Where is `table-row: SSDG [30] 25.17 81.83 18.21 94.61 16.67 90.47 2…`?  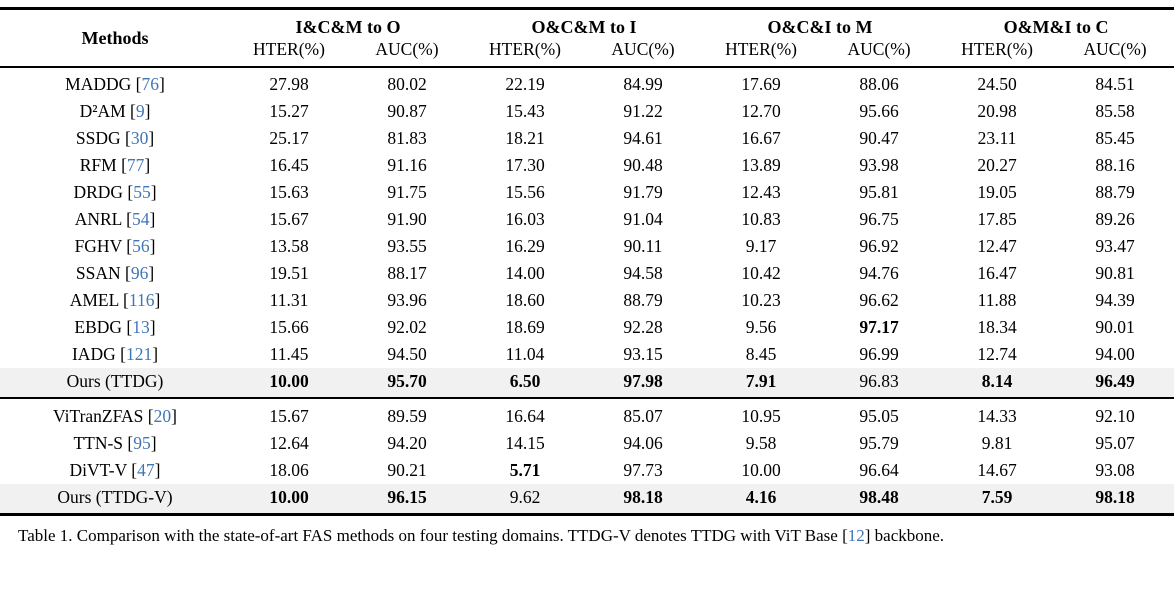 table-row: SSDG [30] 25.17 81.83 18.21 94.61 16.67 90.47 2… is located at coordinates (587, 138).